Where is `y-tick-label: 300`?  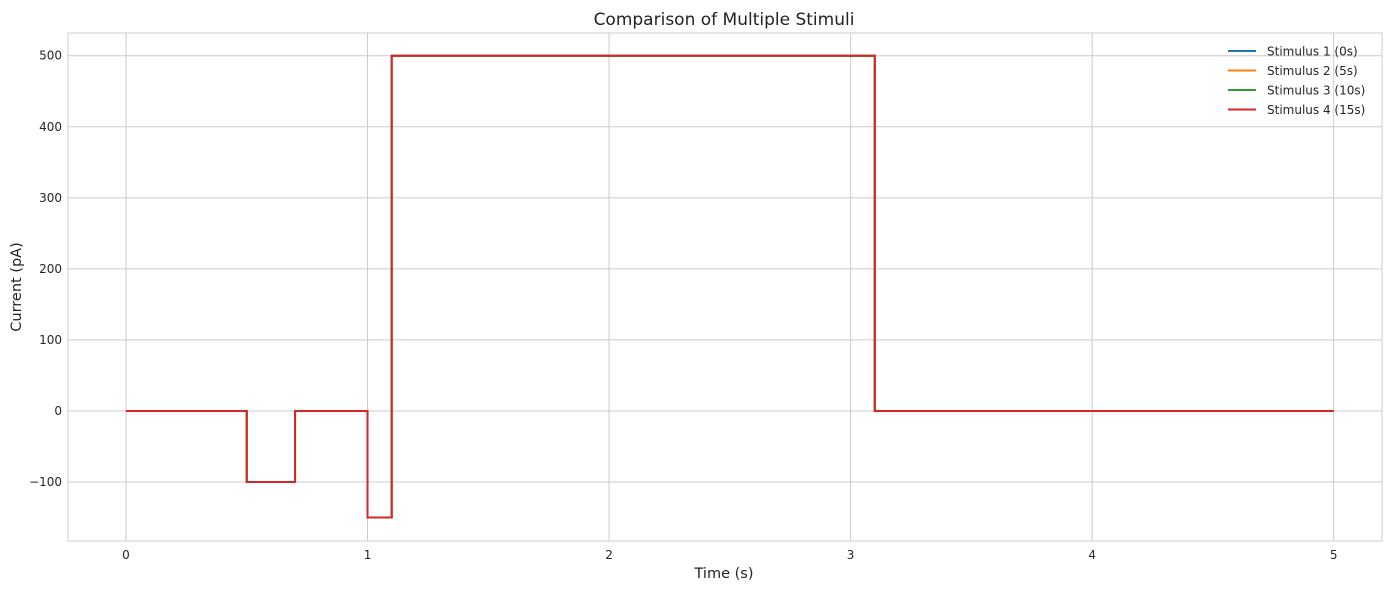
y-tick-label: 300 is located at coordinates (50, 198).